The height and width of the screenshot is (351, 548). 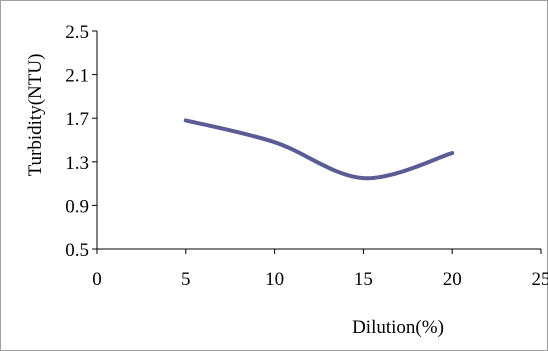 What do you see at coordinates (77, 32) in the screenshot?
I see `y-tick-label: 2.5` at bounding box center [77, 32].